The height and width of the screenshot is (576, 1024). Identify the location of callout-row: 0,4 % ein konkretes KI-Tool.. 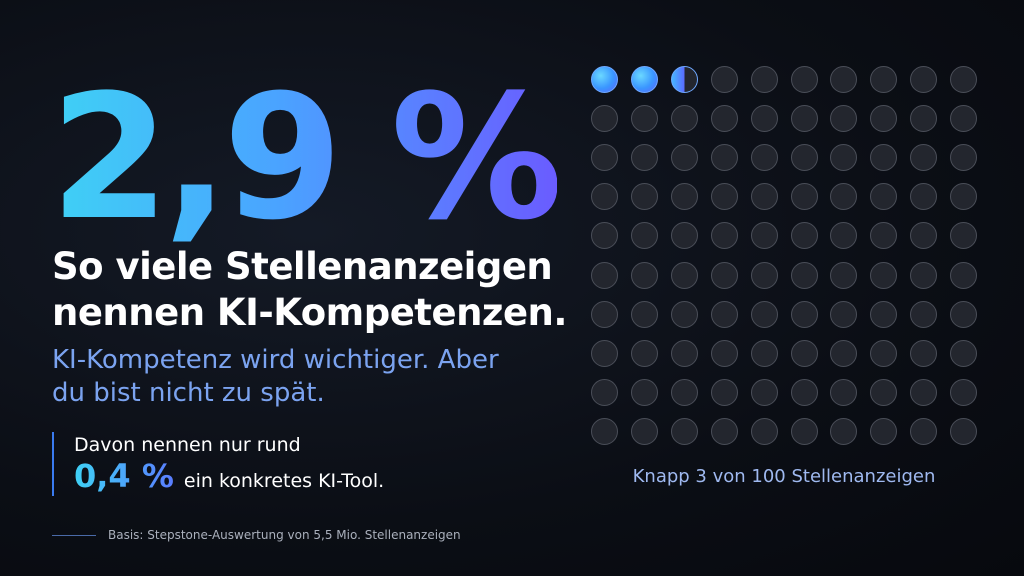
(229, 476).